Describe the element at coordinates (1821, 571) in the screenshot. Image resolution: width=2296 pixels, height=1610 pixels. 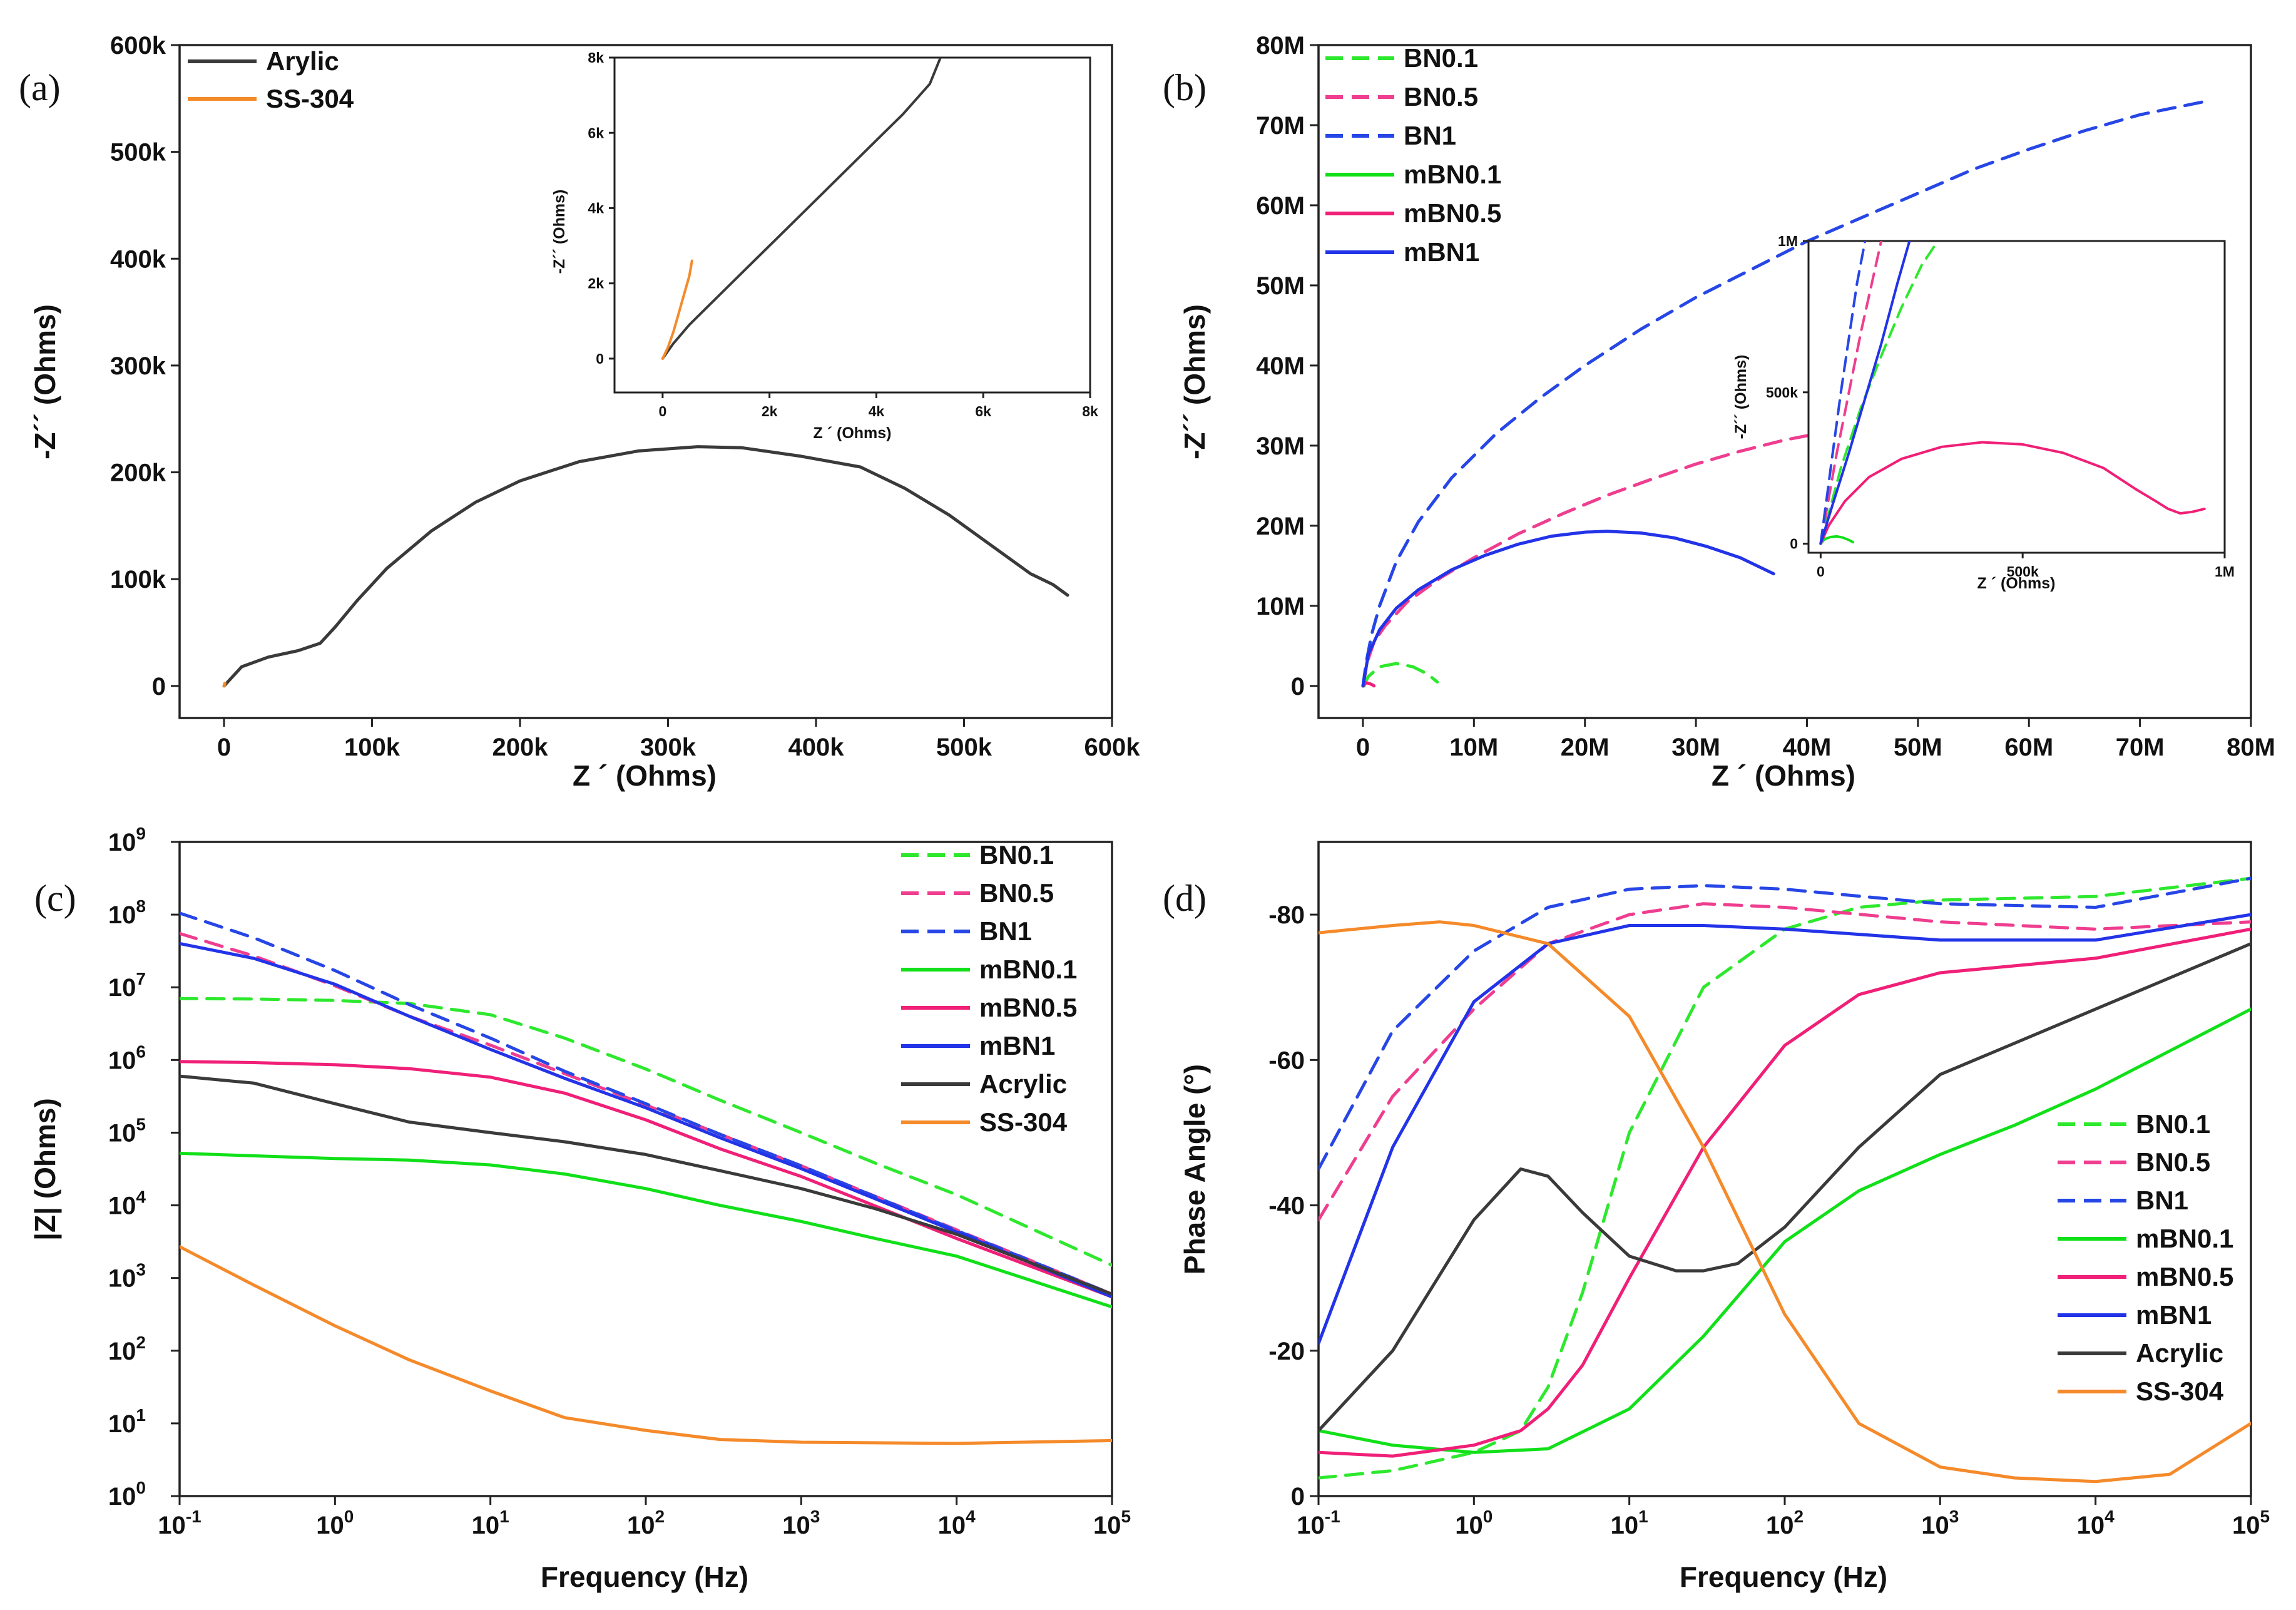
I see `panel-b-inset-x-tick-label: 0` at that location.